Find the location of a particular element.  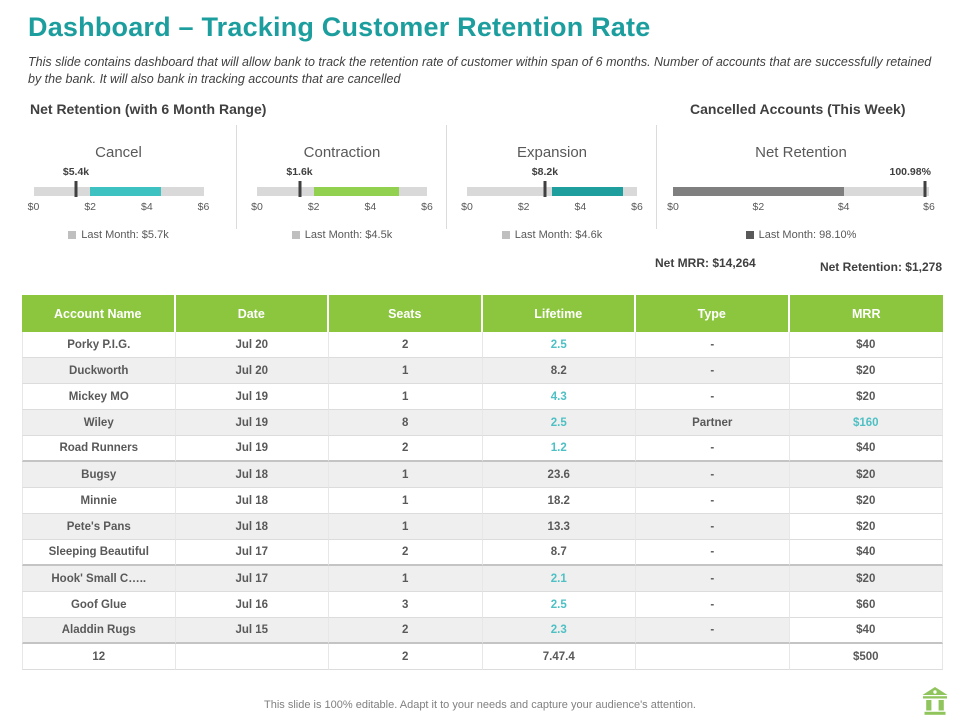

cell-type is located at coordinates (713, 657).